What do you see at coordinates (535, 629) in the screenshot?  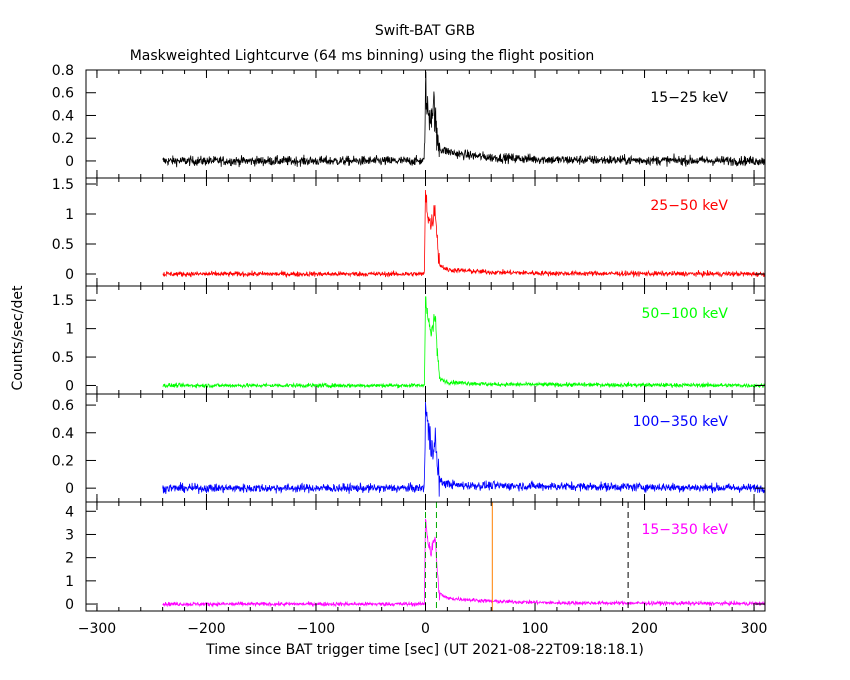 I see `x-tick-label: 100` at bounding box center [535, 629].